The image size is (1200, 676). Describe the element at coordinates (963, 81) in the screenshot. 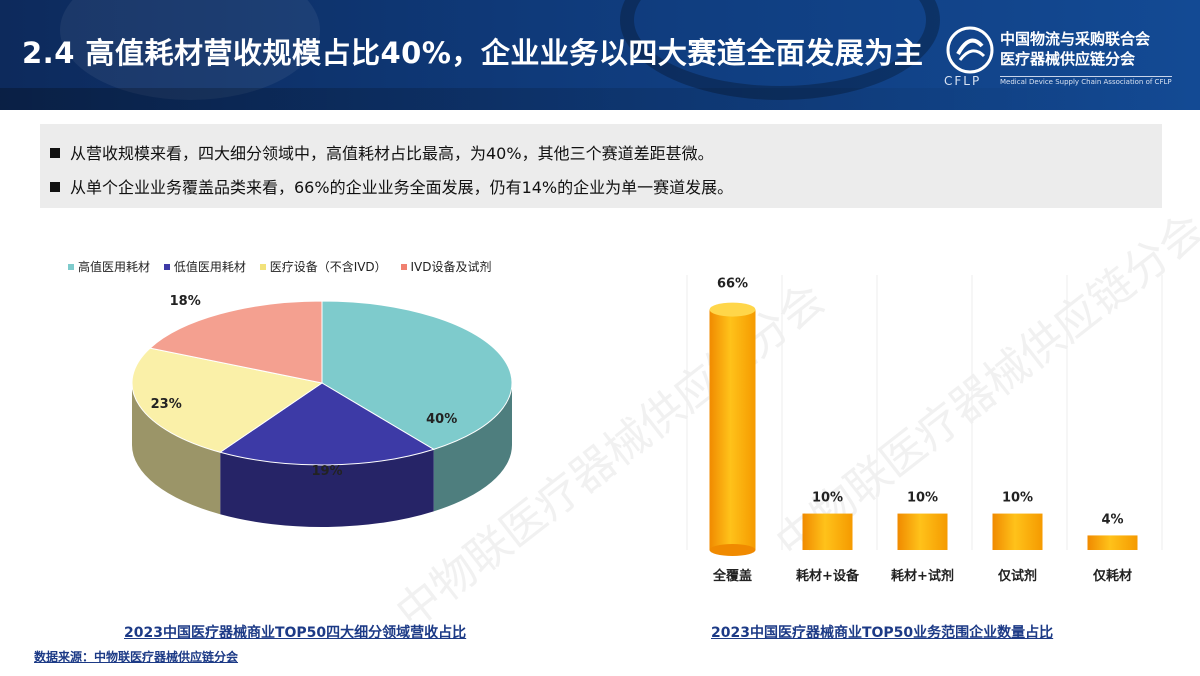

I see `org-abbreviation: CFLP` at that location.